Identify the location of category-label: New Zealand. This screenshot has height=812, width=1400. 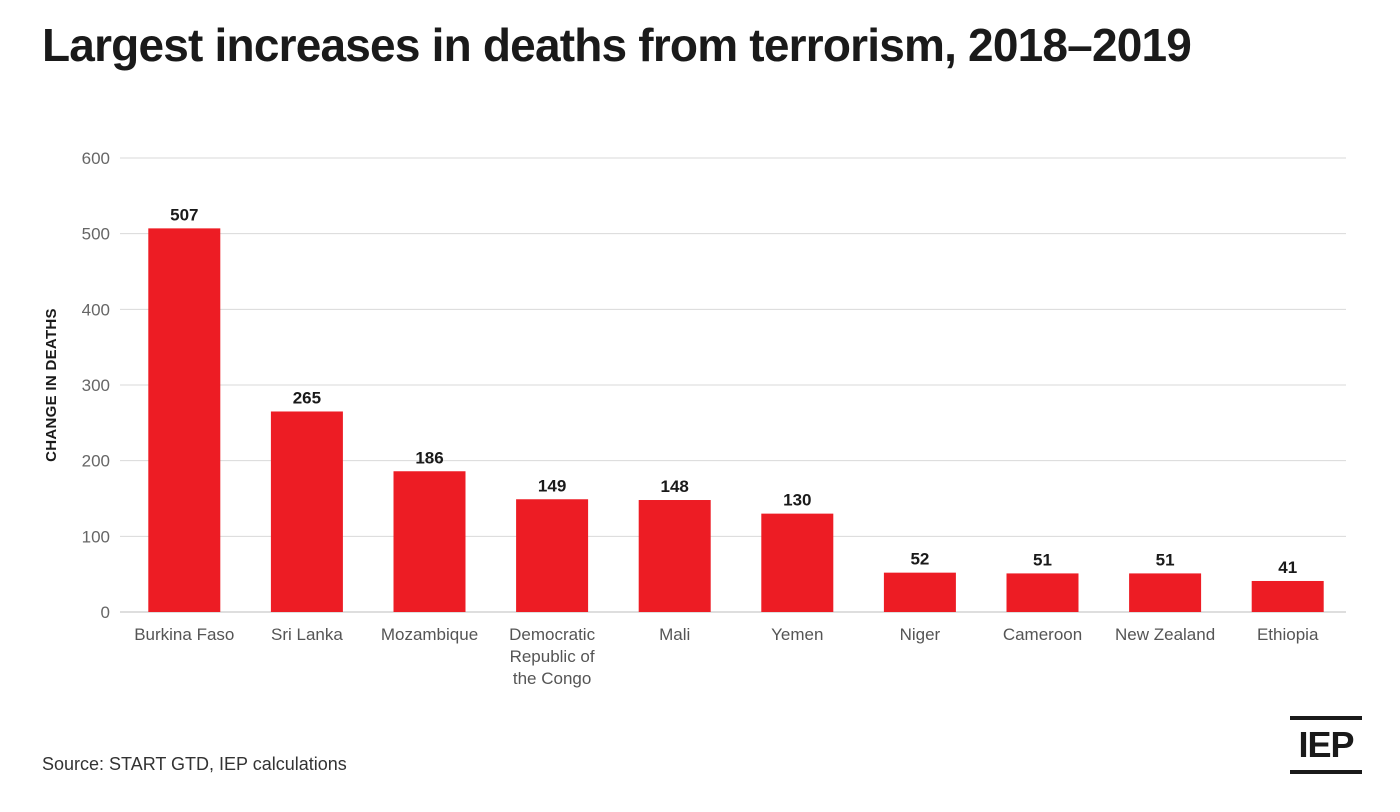
(1165, 634).